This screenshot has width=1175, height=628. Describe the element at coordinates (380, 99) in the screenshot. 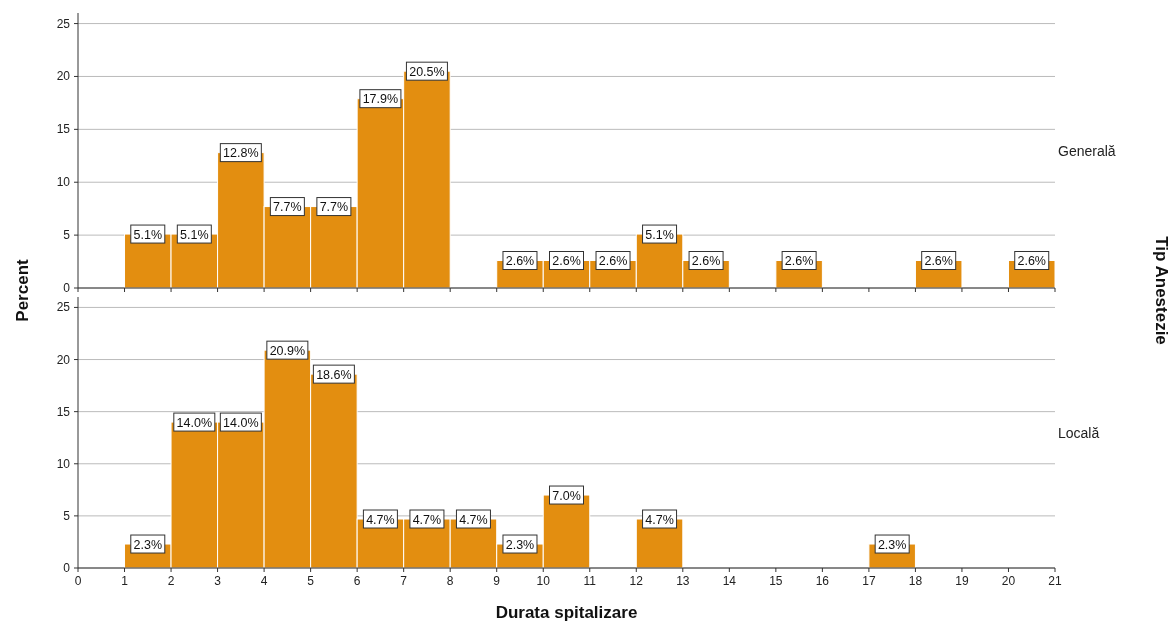

I see `data-label: 17.9%` at that location.